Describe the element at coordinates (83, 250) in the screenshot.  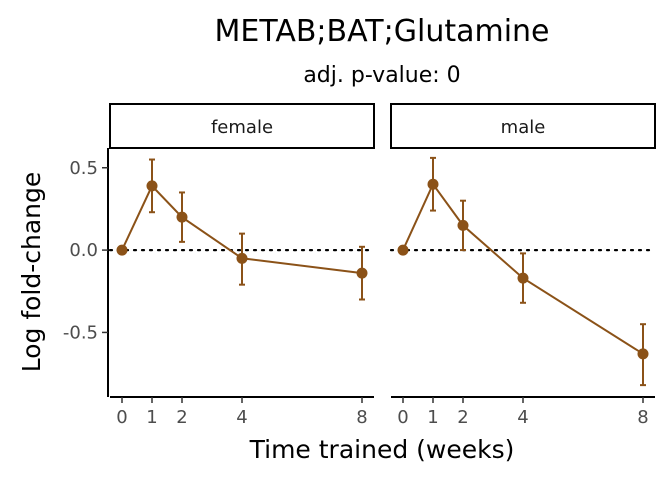
I see `y-tick-label: 0.0` at that location.